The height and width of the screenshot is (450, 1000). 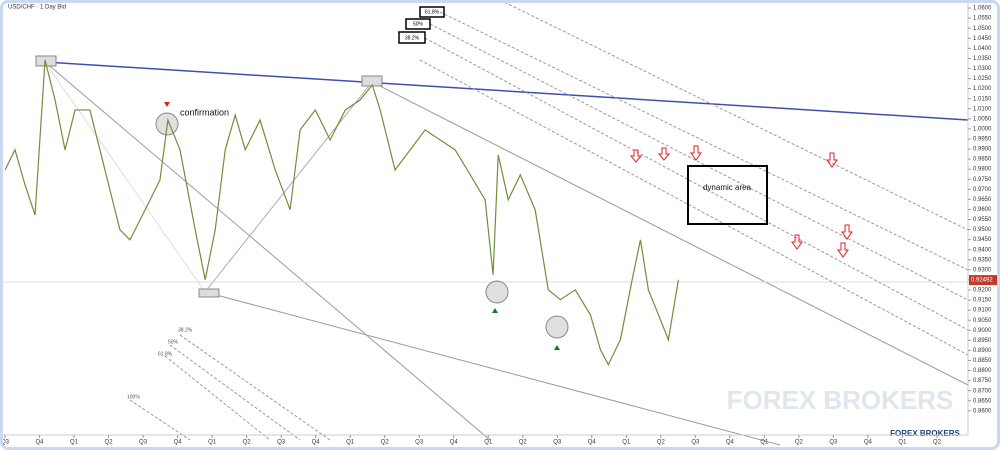 I want to click on y-tick-label: 0.9200, so click(x=982, y=291).